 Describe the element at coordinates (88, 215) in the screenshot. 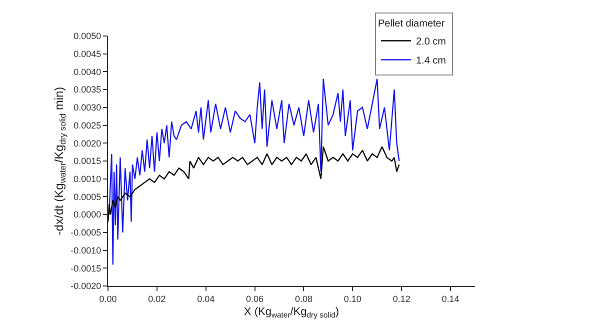

I see `y-tick-label: 0.0000` at that location.